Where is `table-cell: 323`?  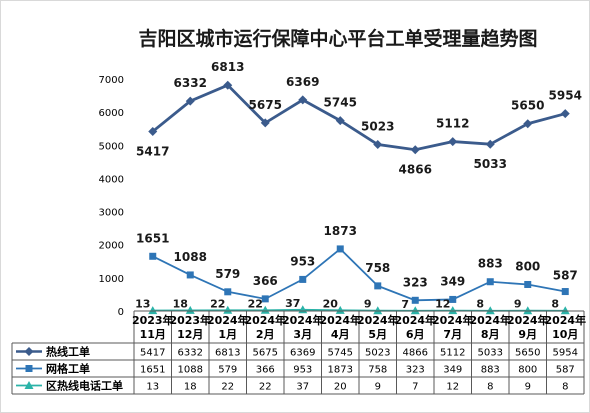 table-cell: 323 is located at coordinates (415, 370).